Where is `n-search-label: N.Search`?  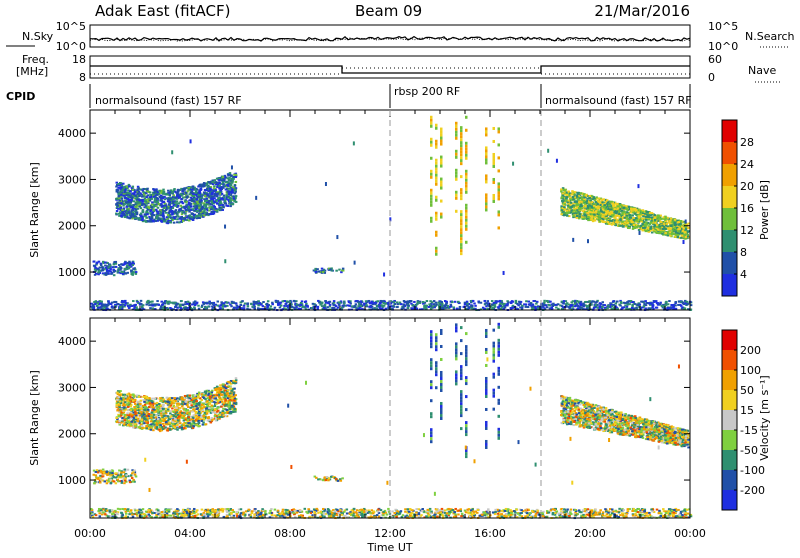
n-search-label: N.Search is located at coordinates (770, 36).